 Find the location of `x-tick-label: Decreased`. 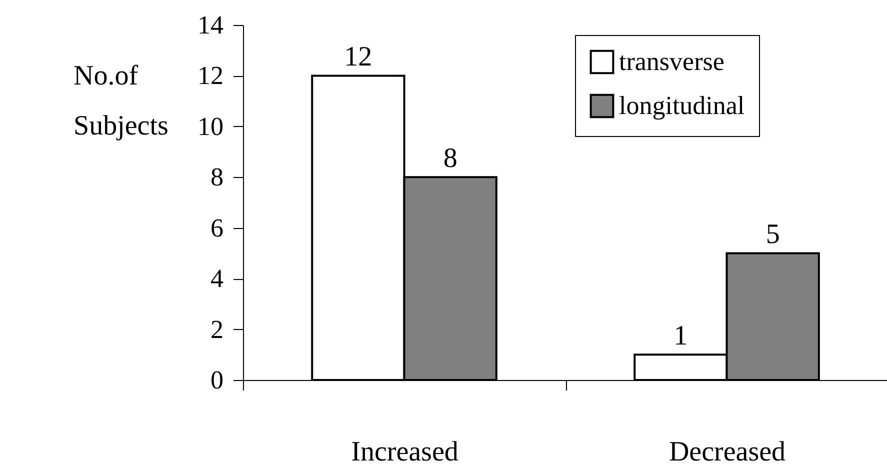

x-tick-label: Decreased is located at coordinates (727, 452).